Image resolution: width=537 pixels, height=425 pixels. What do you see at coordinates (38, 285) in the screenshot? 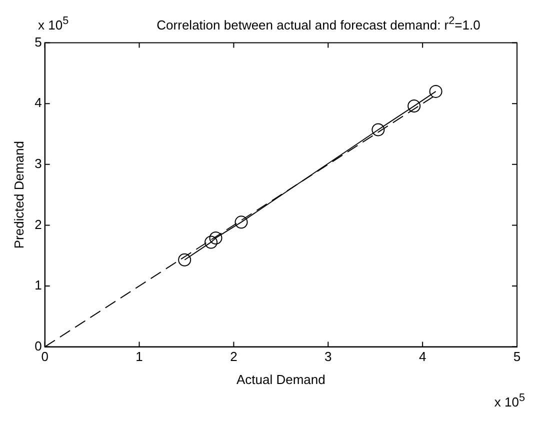
I see `y-tick-label: 1` at bounding box center [38, 285].